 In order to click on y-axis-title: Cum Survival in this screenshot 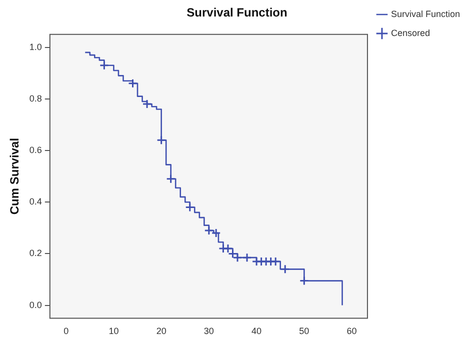, I will do `click(15, 176)`.